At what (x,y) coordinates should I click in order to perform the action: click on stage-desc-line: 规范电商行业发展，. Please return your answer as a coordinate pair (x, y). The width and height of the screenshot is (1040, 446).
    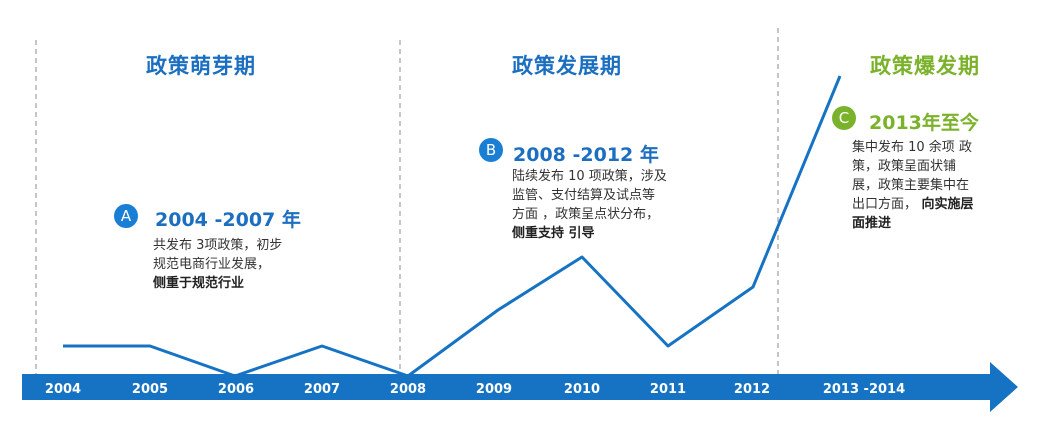
    Looking at the image, I should click on (212, 264).